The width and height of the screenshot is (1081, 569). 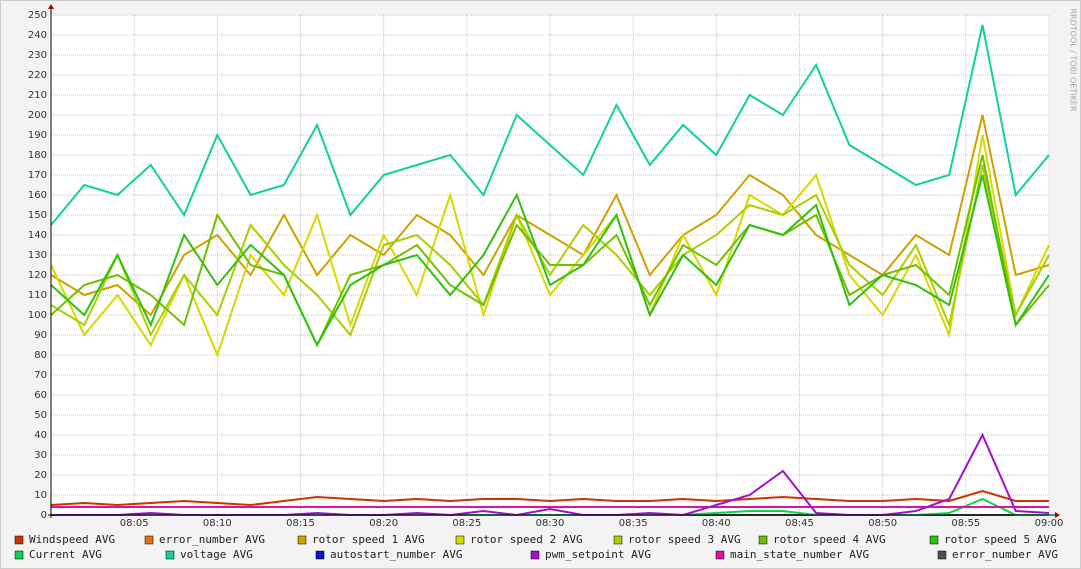 I want to click on y-tick-label: 230, so click(x=37, y=55).